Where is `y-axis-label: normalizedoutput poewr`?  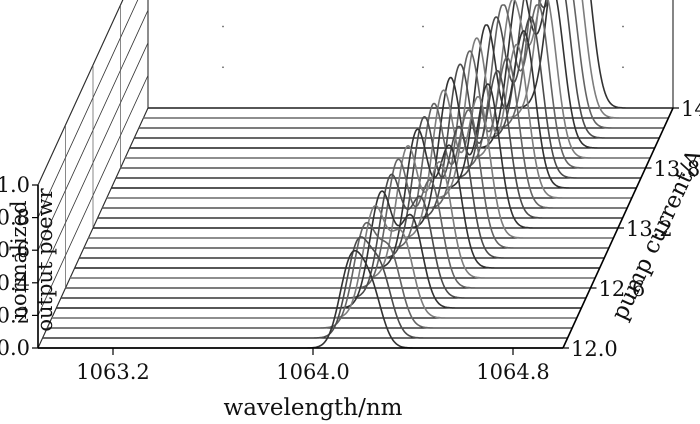 y-axis-label: normalizedoutput poewr is located at coordinates (32, 259).